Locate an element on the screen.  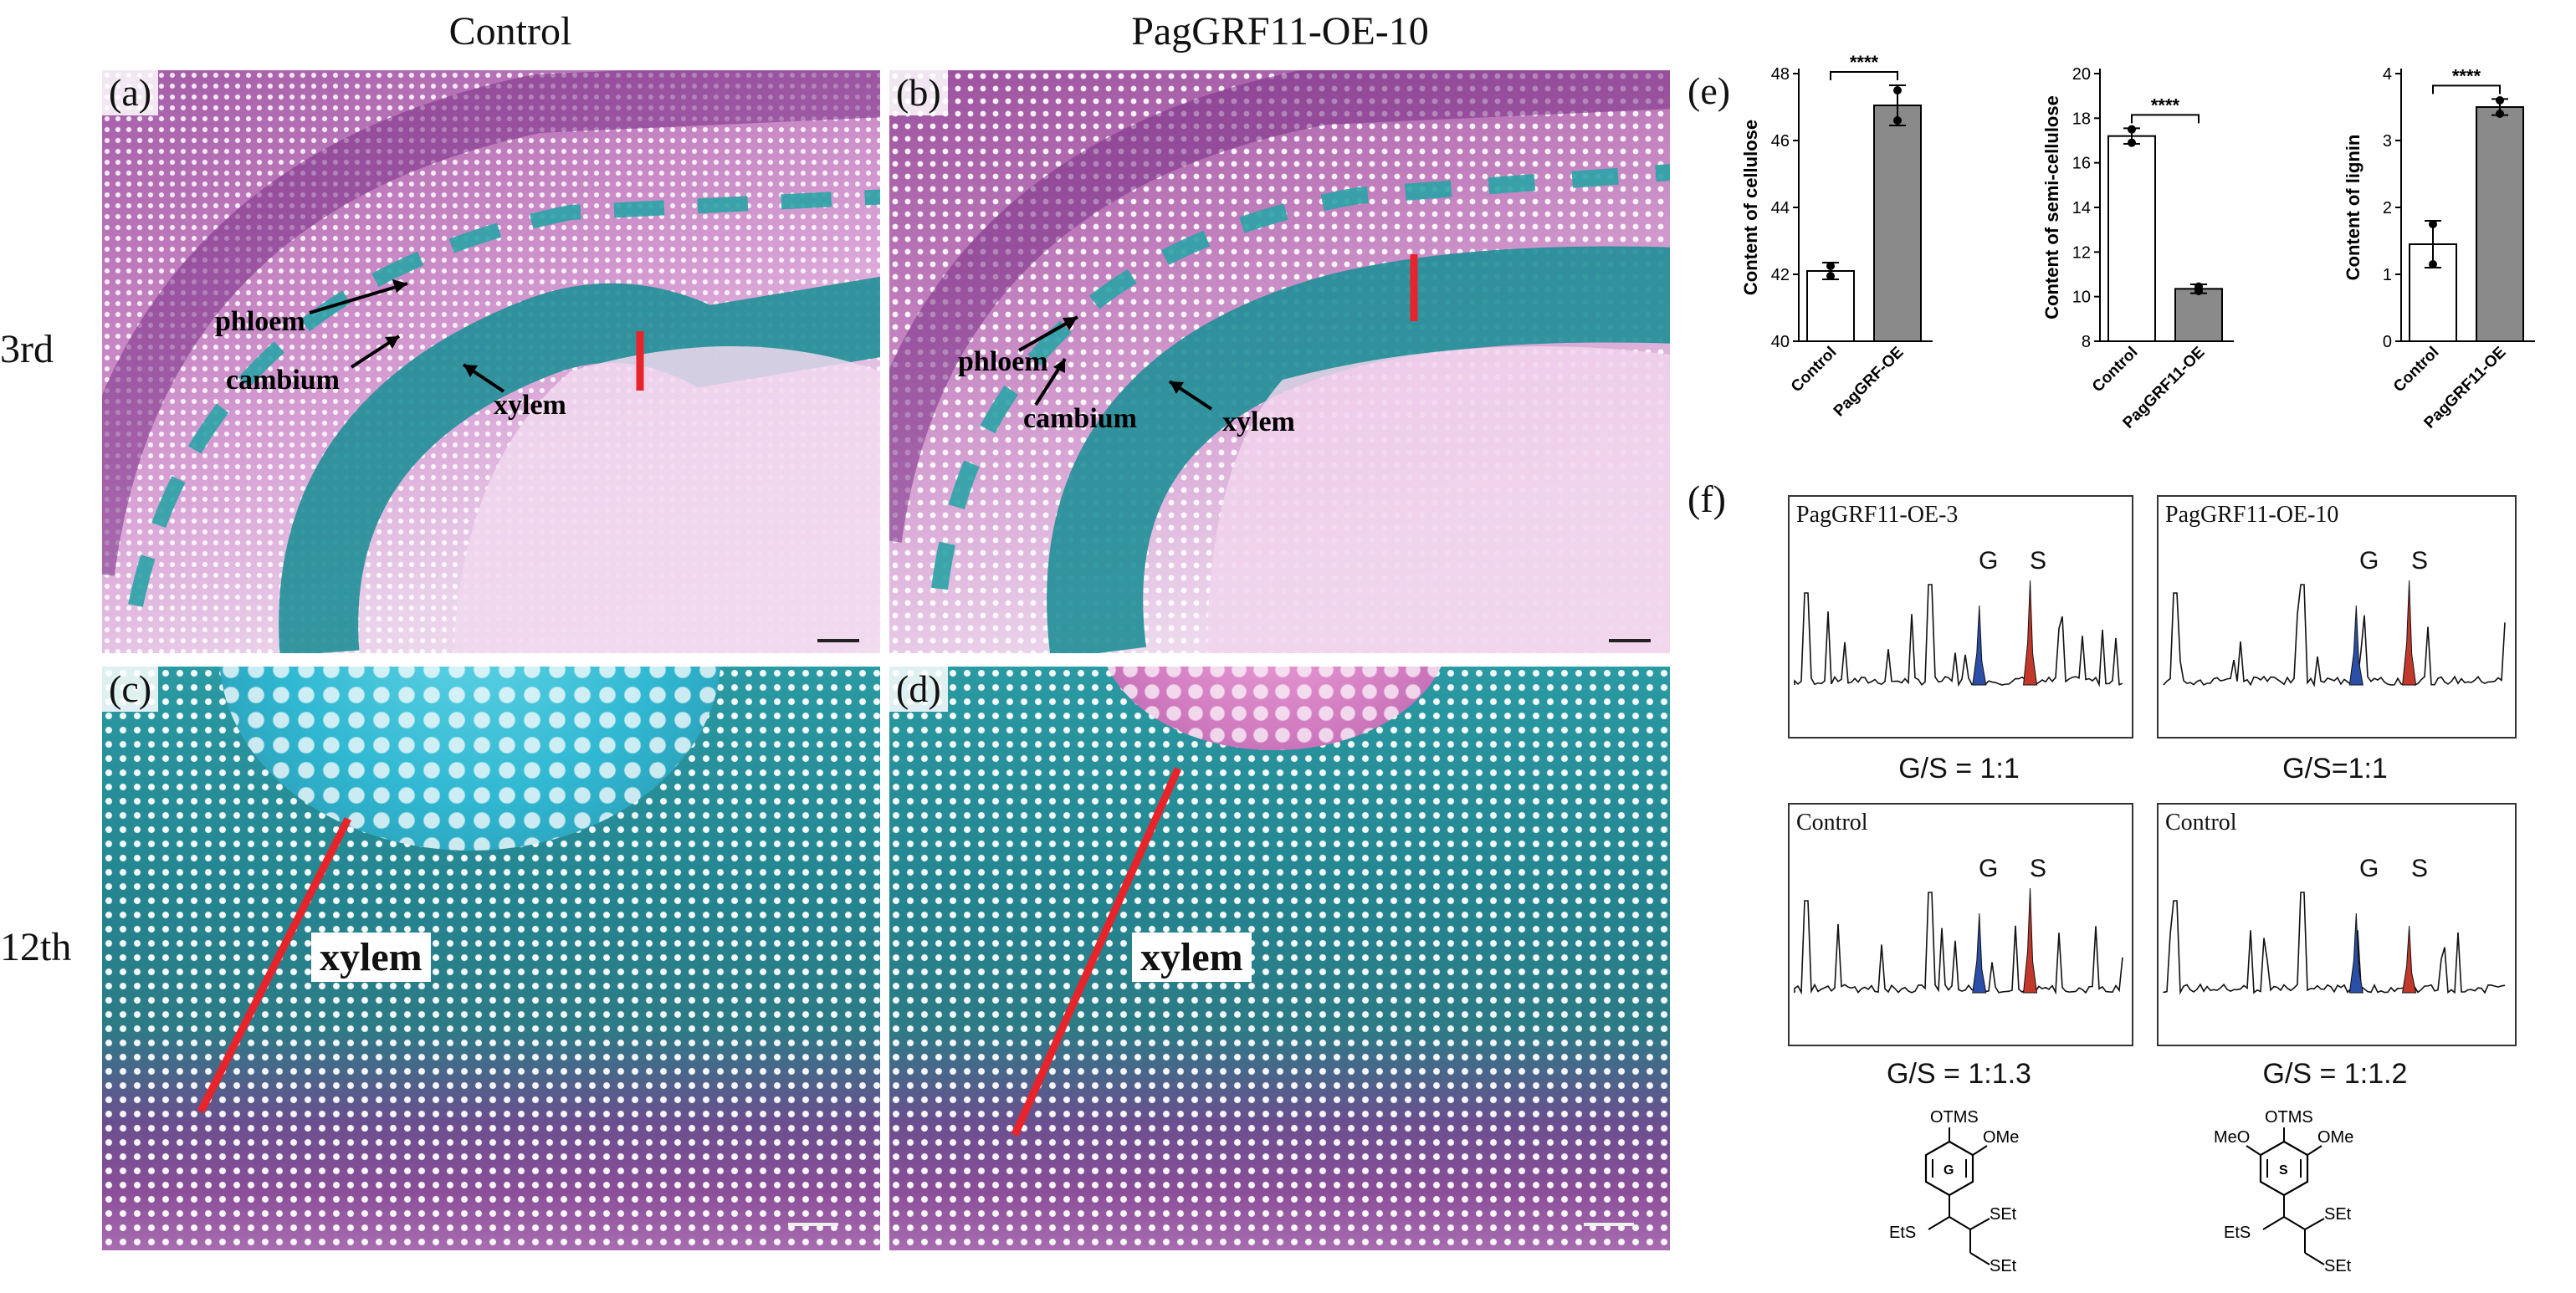
gs-ratio: G/S = 1:1.3 is located at coordinates (1959, 1074).